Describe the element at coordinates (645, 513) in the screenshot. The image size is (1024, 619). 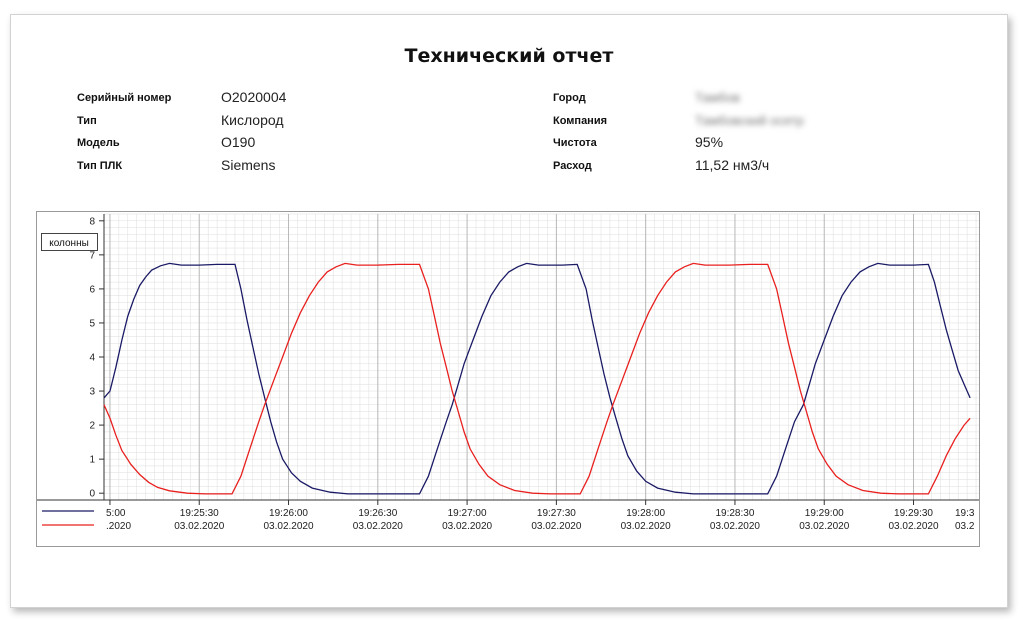
I see `x-tick-label: 19:28:00` at that location.